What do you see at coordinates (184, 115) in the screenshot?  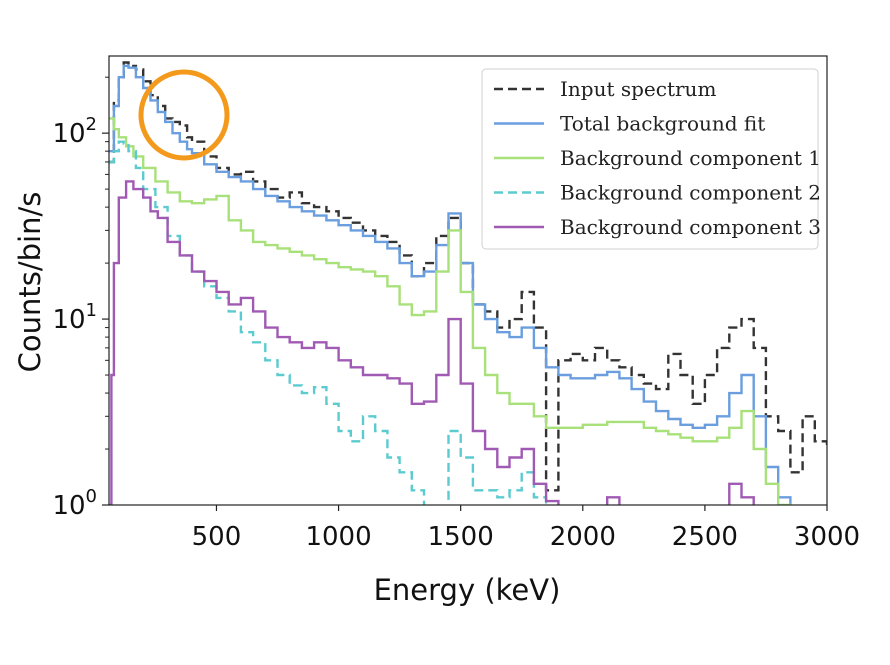 I see `highlight-circle-annotation` at bounding box center [184, 115].